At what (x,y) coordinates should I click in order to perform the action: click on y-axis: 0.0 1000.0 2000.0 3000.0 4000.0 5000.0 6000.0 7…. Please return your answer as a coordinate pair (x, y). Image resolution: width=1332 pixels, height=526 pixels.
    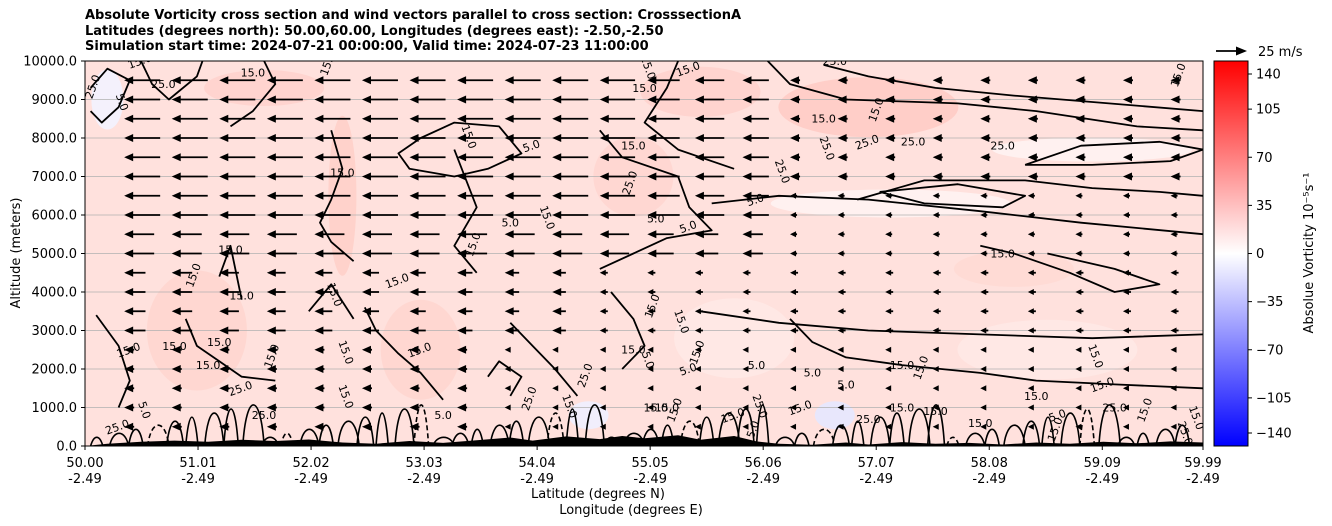
    Looking at the image, I should click on (54, 255).